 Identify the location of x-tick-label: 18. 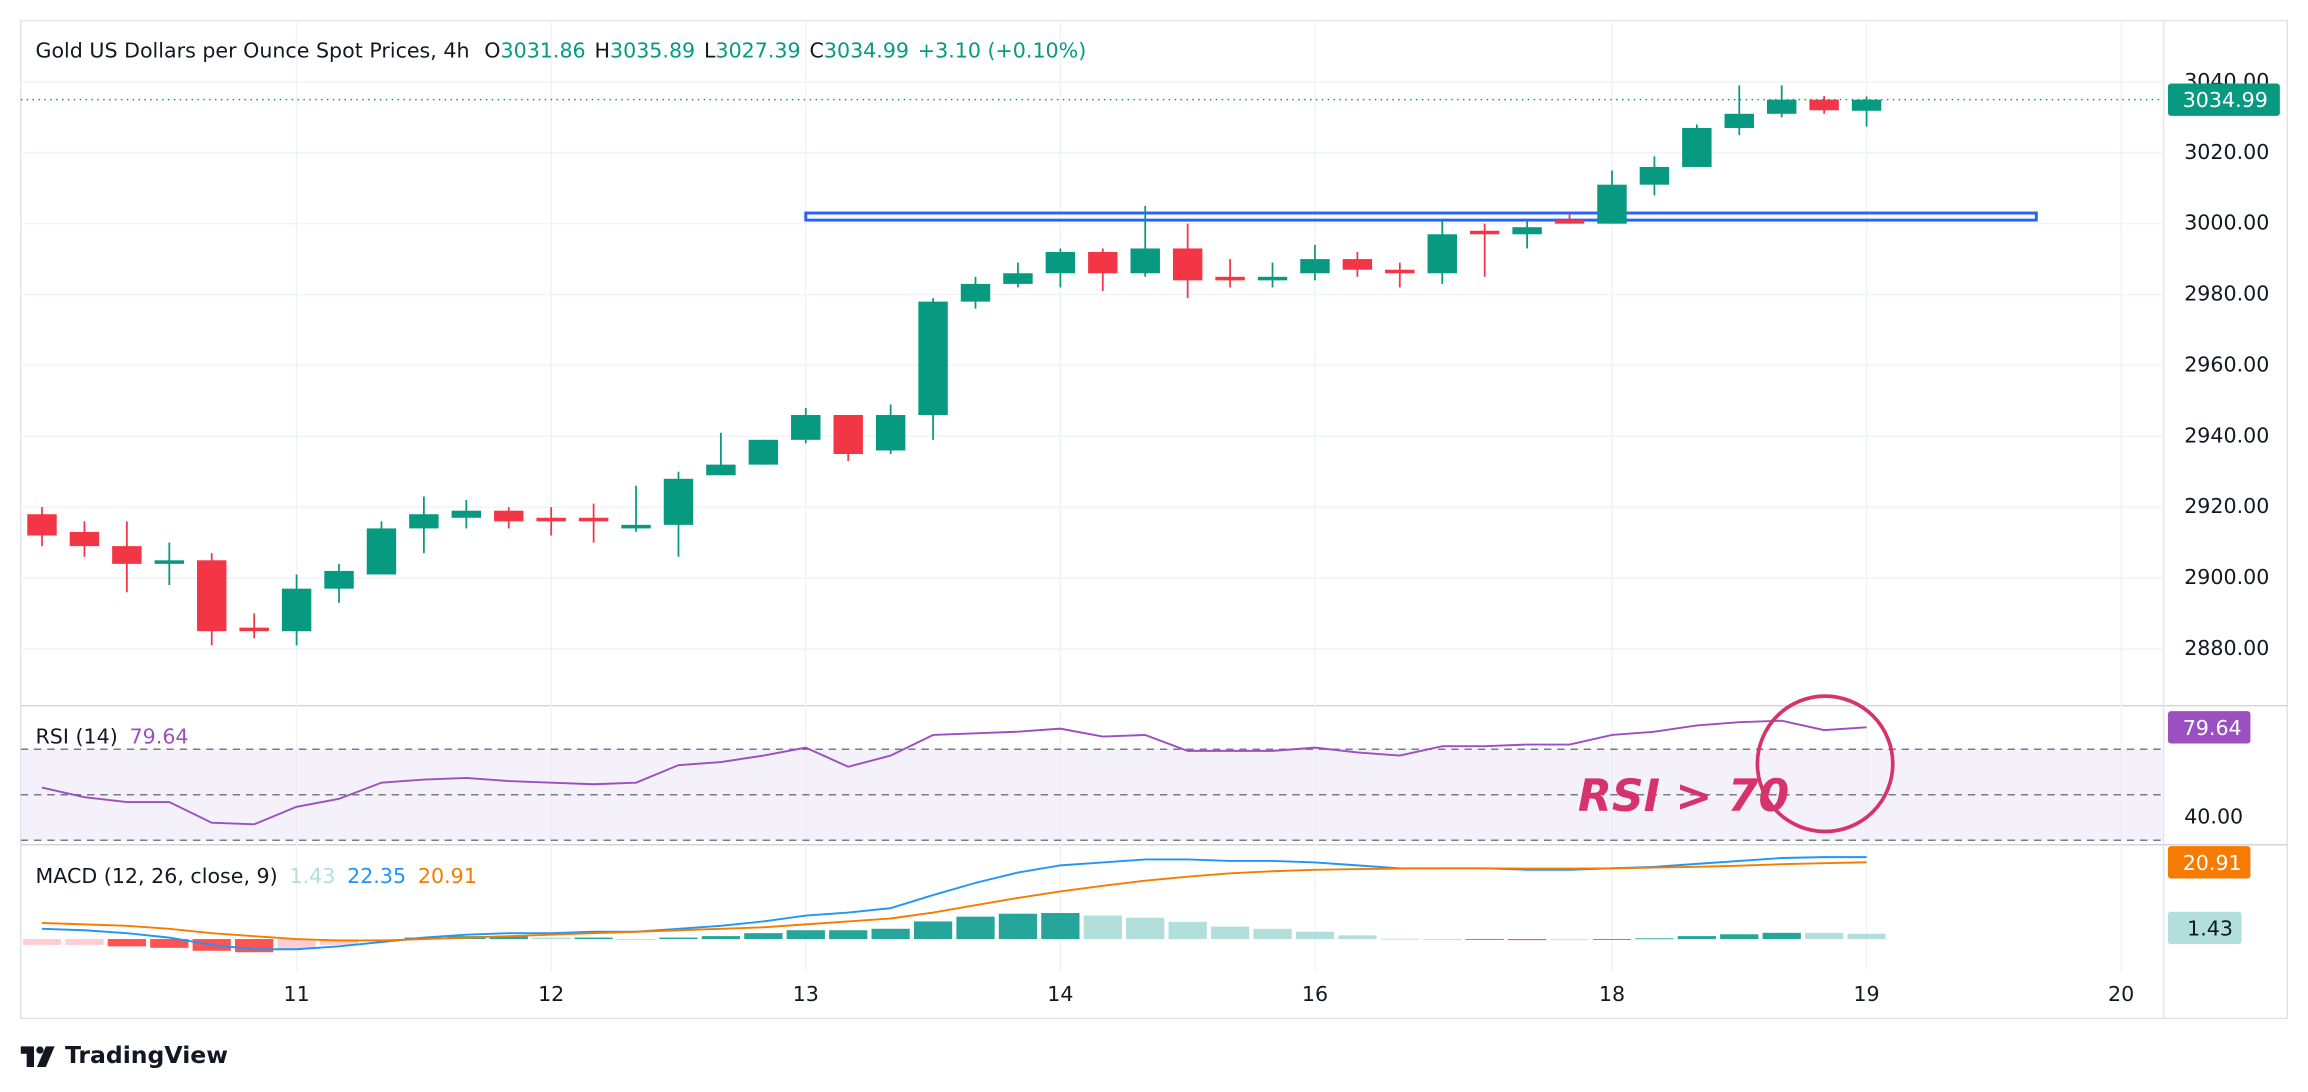
(1612, 994).